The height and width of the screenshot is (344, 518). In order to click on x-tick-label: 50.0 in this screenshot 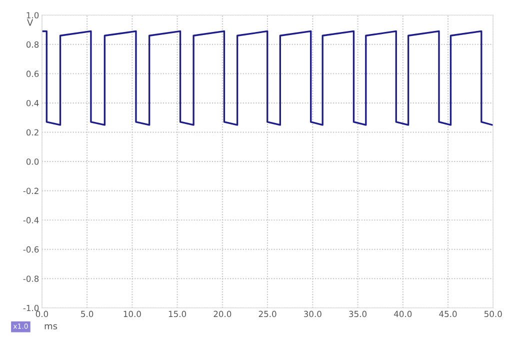, I will do `click(493, 314)`.